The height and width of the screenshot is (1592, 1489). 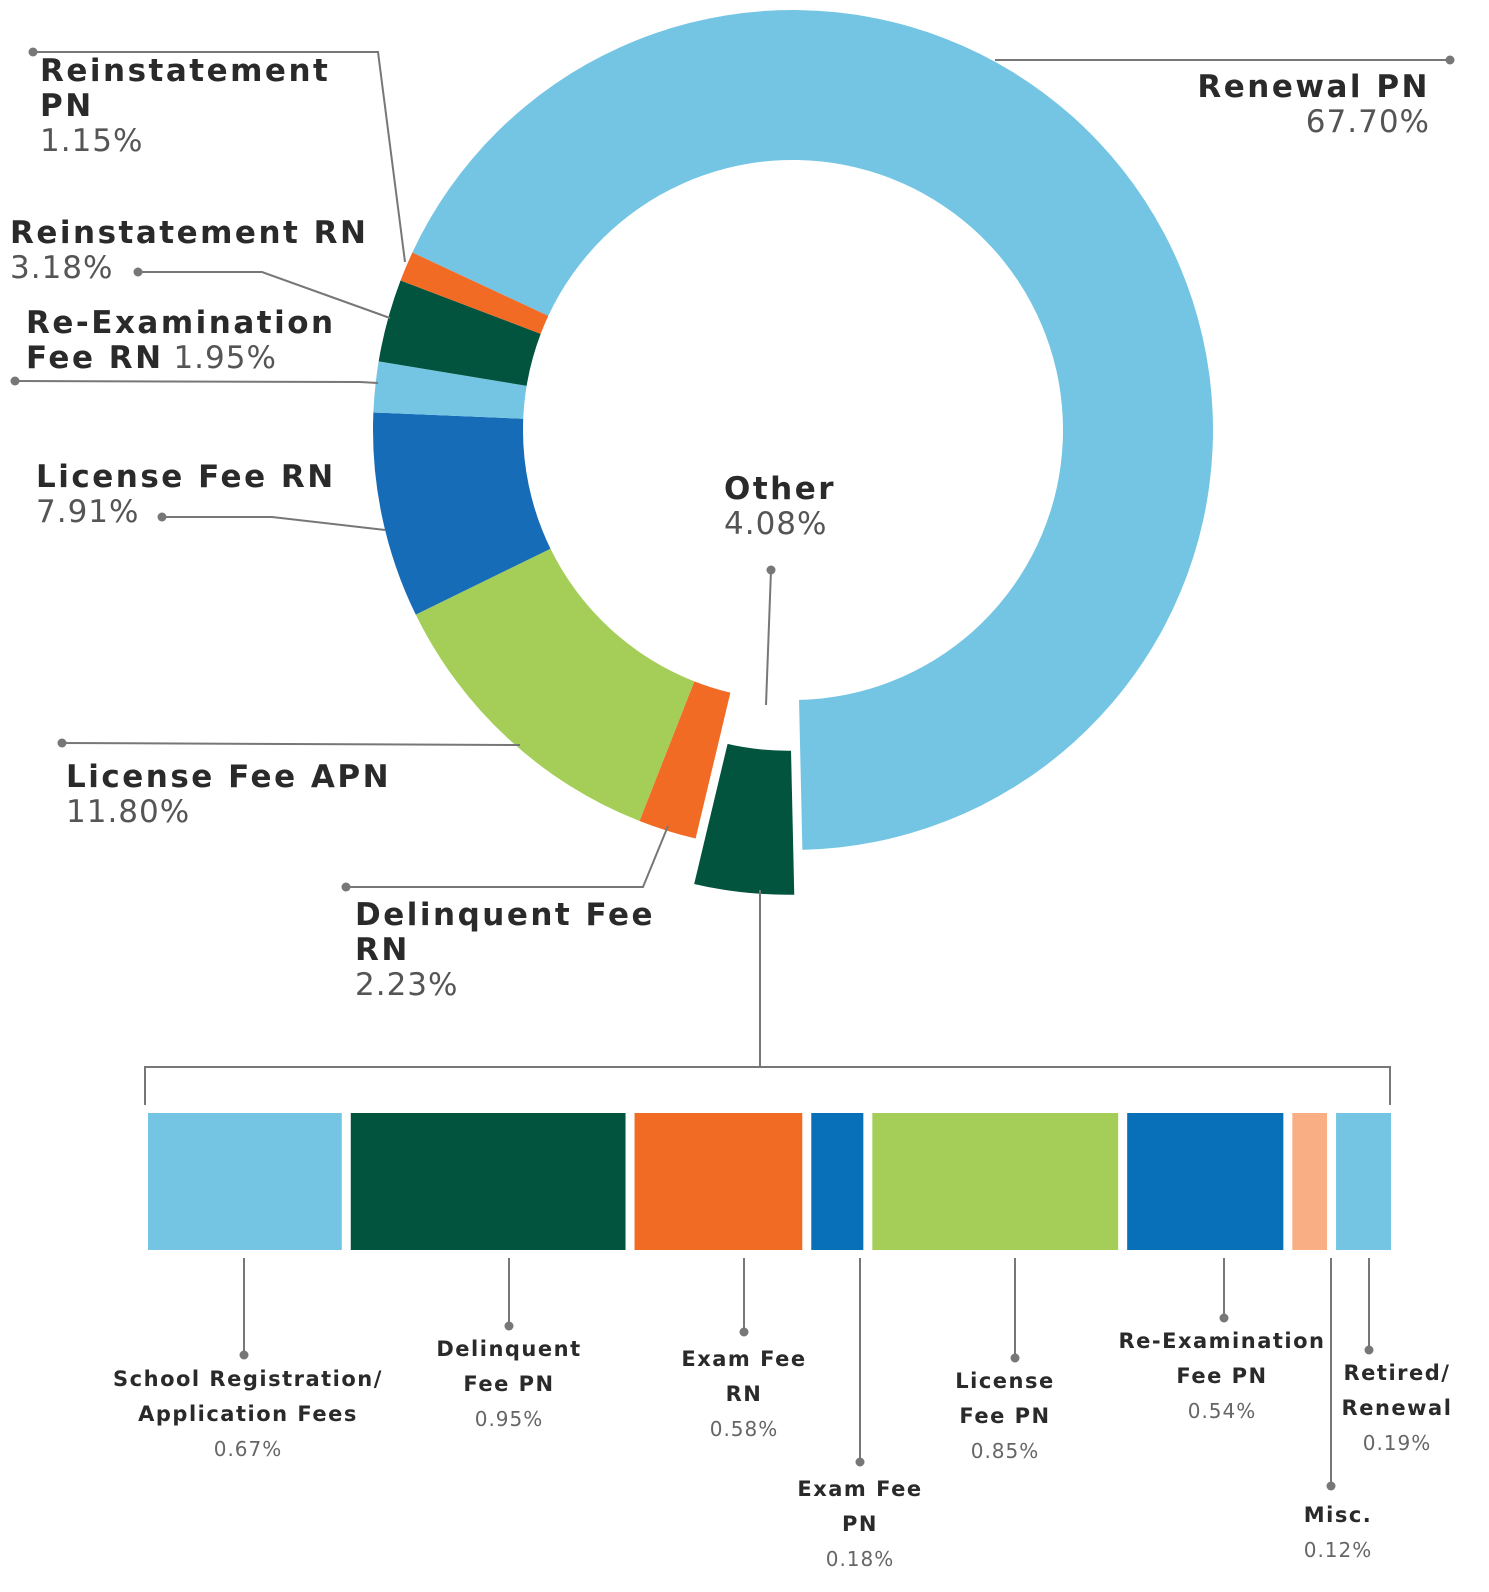 What do you see at coordinates (1313, 87) in the screenshot?
I see `category-name: Renewal PN` at bounding box center [1313, 87].